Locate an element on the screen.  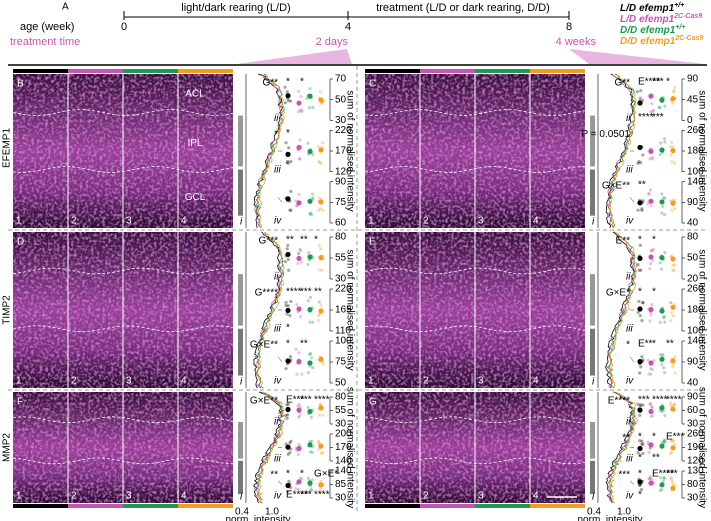
y-tick-label: 55 is located at coordinates (341, 410).